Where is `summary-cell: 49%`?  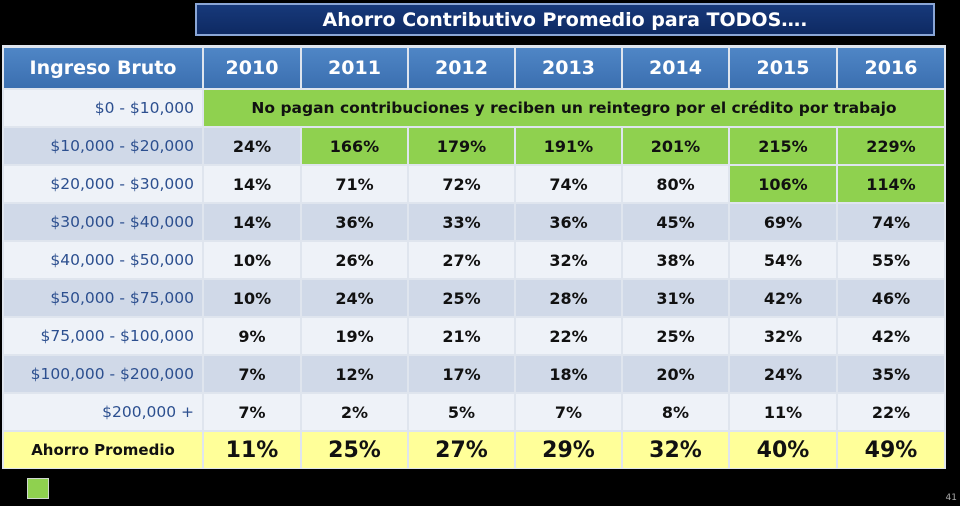 summary-cell: 49% is located at coordinates (891, 450).